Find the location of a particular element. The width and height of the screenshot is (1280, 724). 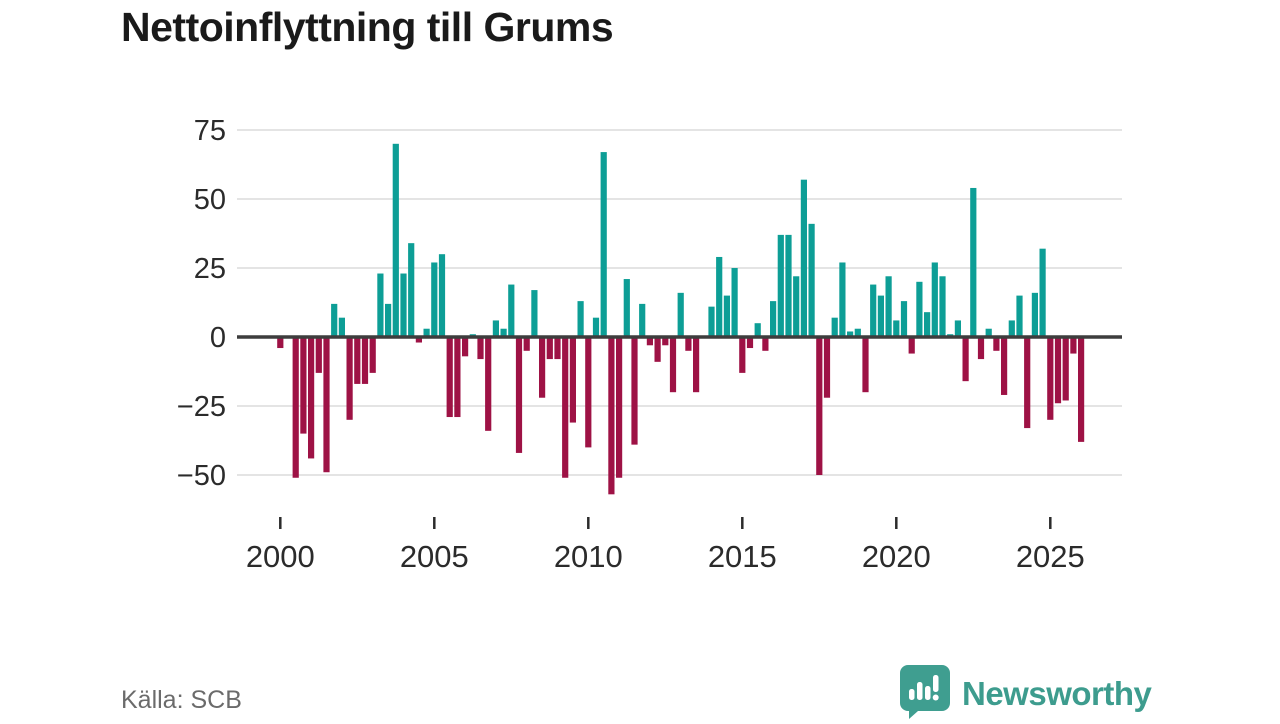

bar-2017K3 is located at coordinates (819, 406).